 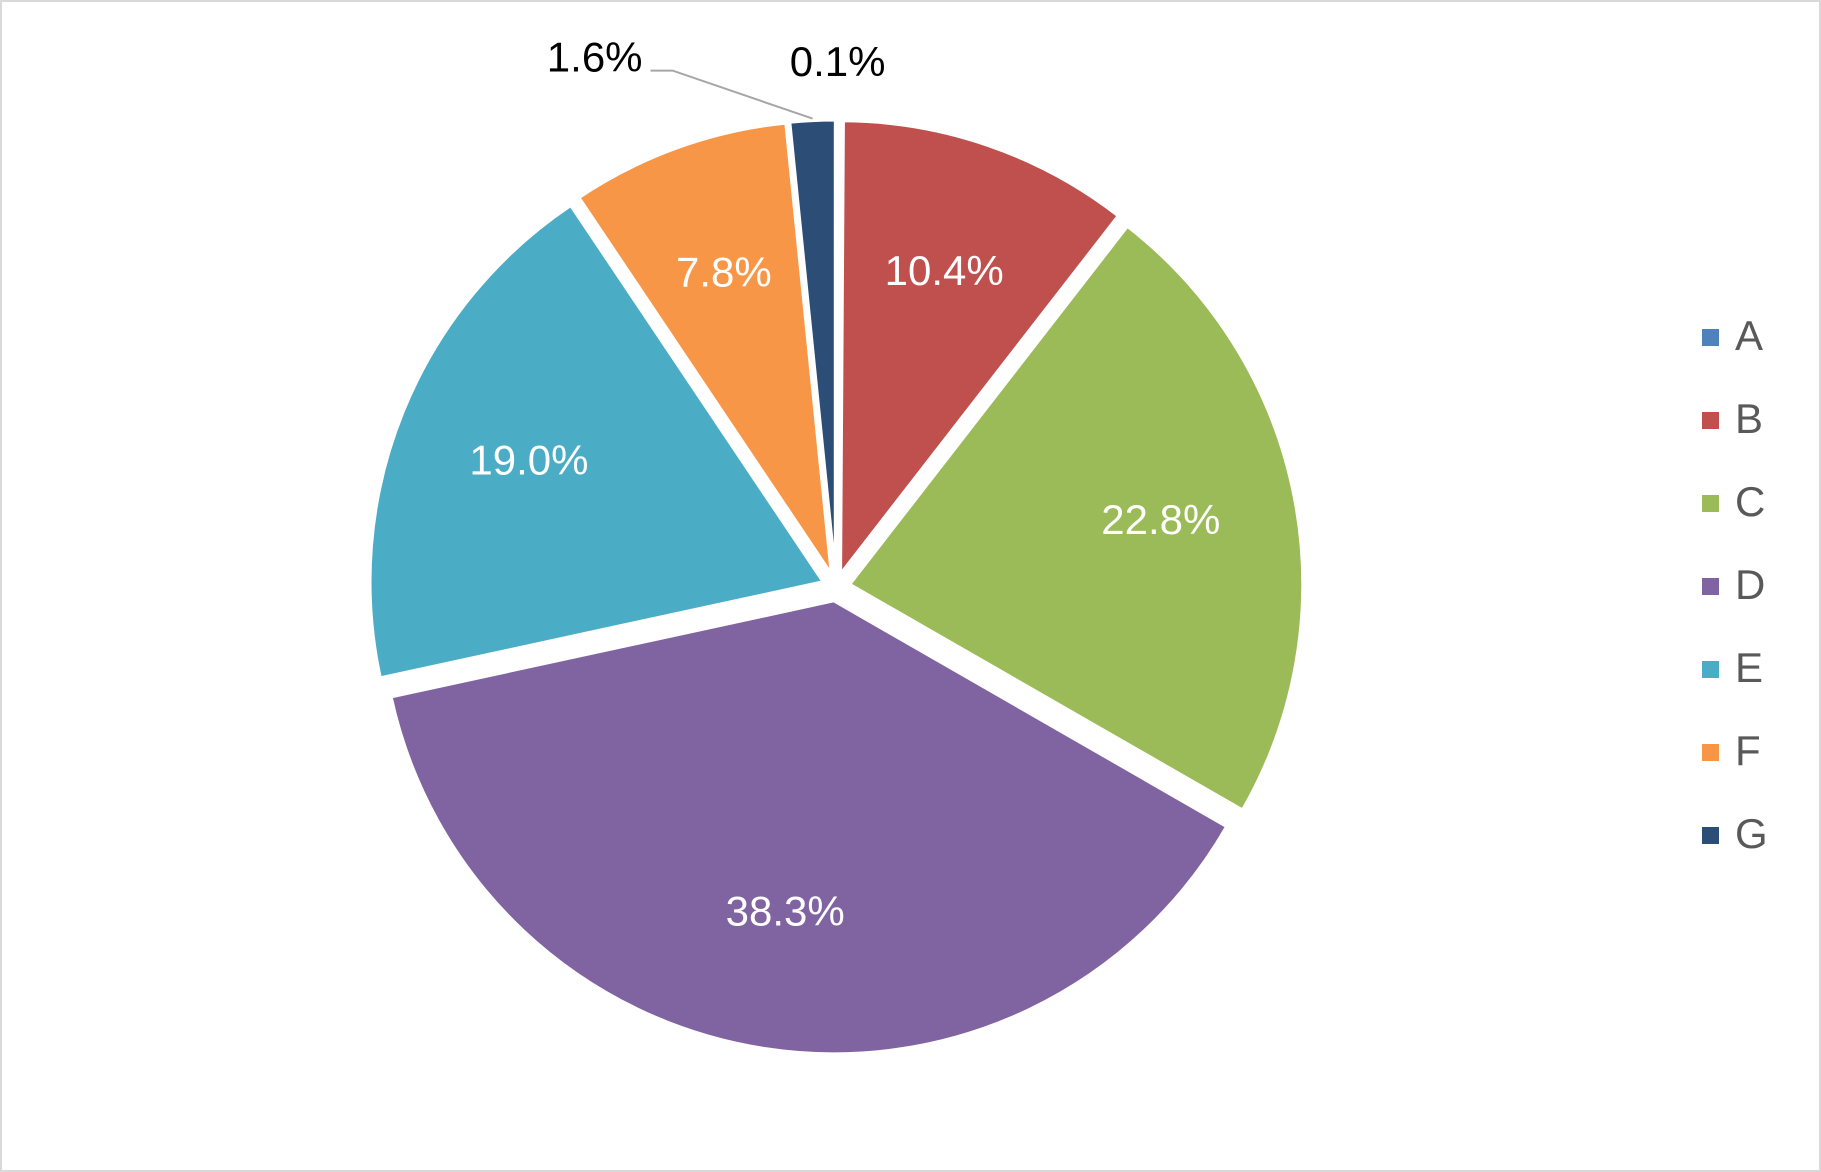 What do you see at coordinates (528, 459) in the screenshot?
I see `data-label: 19.0%` at bounding box center [528, 459].